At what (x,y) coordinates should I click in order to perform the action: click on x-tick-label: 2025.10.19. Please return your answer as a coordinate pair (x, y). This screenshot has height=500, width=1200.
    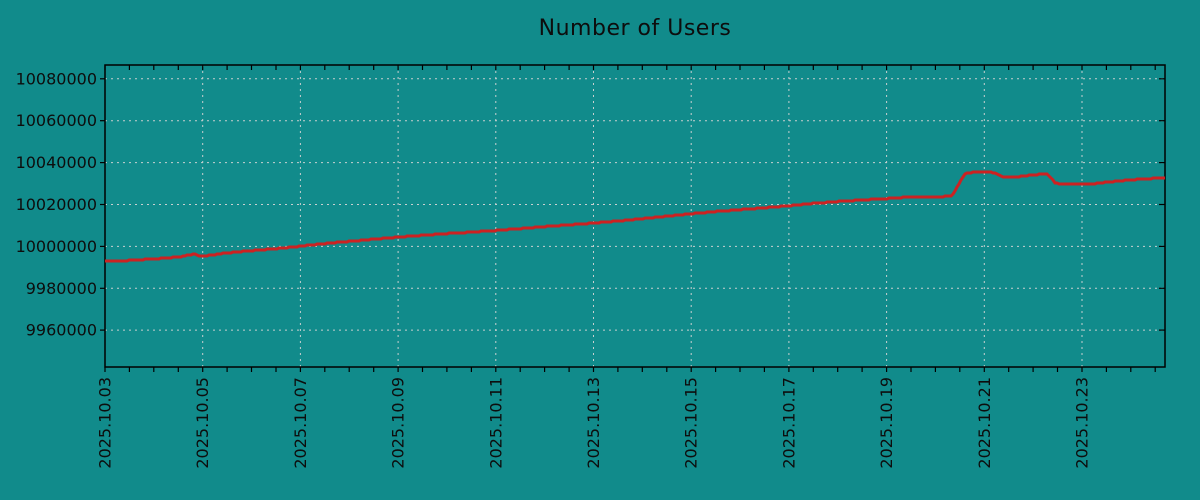
    Looking at the image, I should click on (886, 423).